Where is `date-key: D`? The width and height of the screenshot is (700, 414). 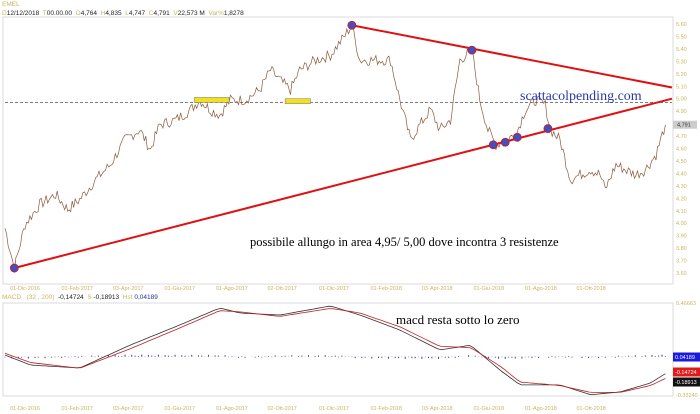 date-key: D is located at coordinates (4, 13).